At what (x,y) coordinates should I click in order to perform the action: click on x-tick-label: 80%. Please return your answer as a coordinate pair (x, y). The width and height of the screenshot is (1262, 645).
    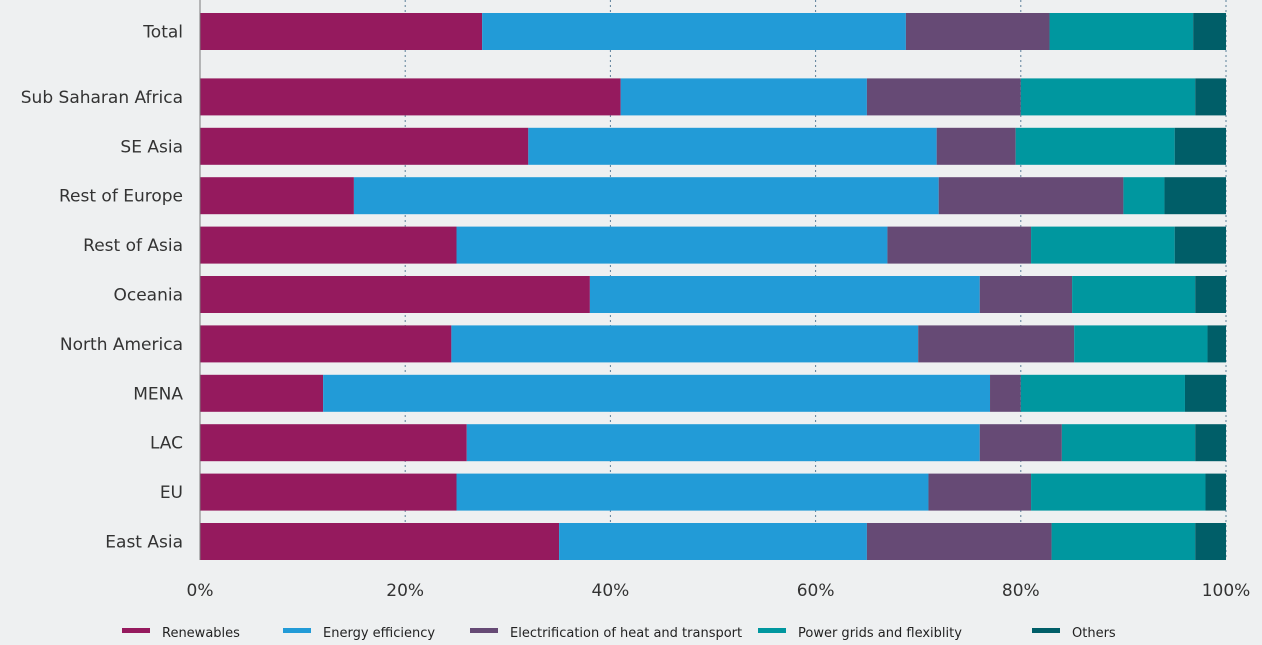
    Looking at the image, I should click on (1021, 591).